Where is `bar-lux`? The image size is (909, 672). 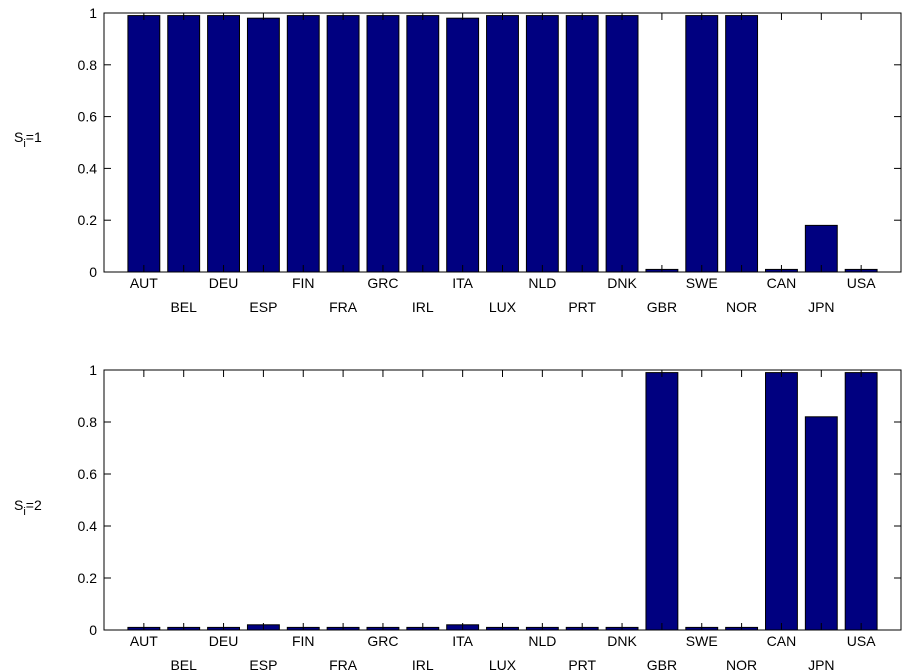 bar-lux is located at coordinates (502, 144).